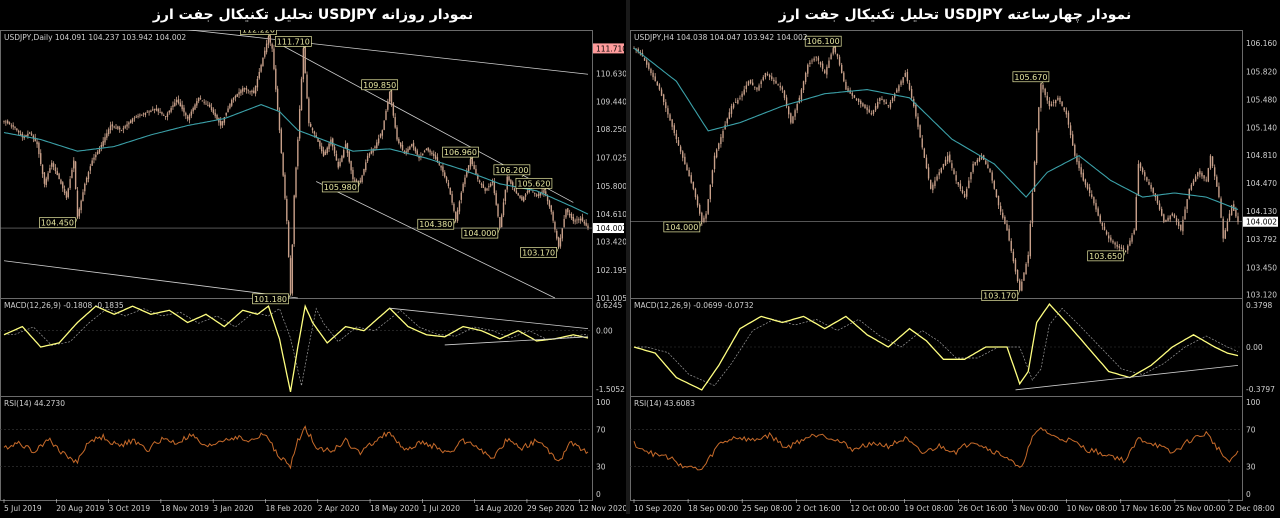 The image size is (1280, 518). Describe the element at coordinates (611, 186) in the screenshot. I see `price-axis-label: 105.800` at that location.